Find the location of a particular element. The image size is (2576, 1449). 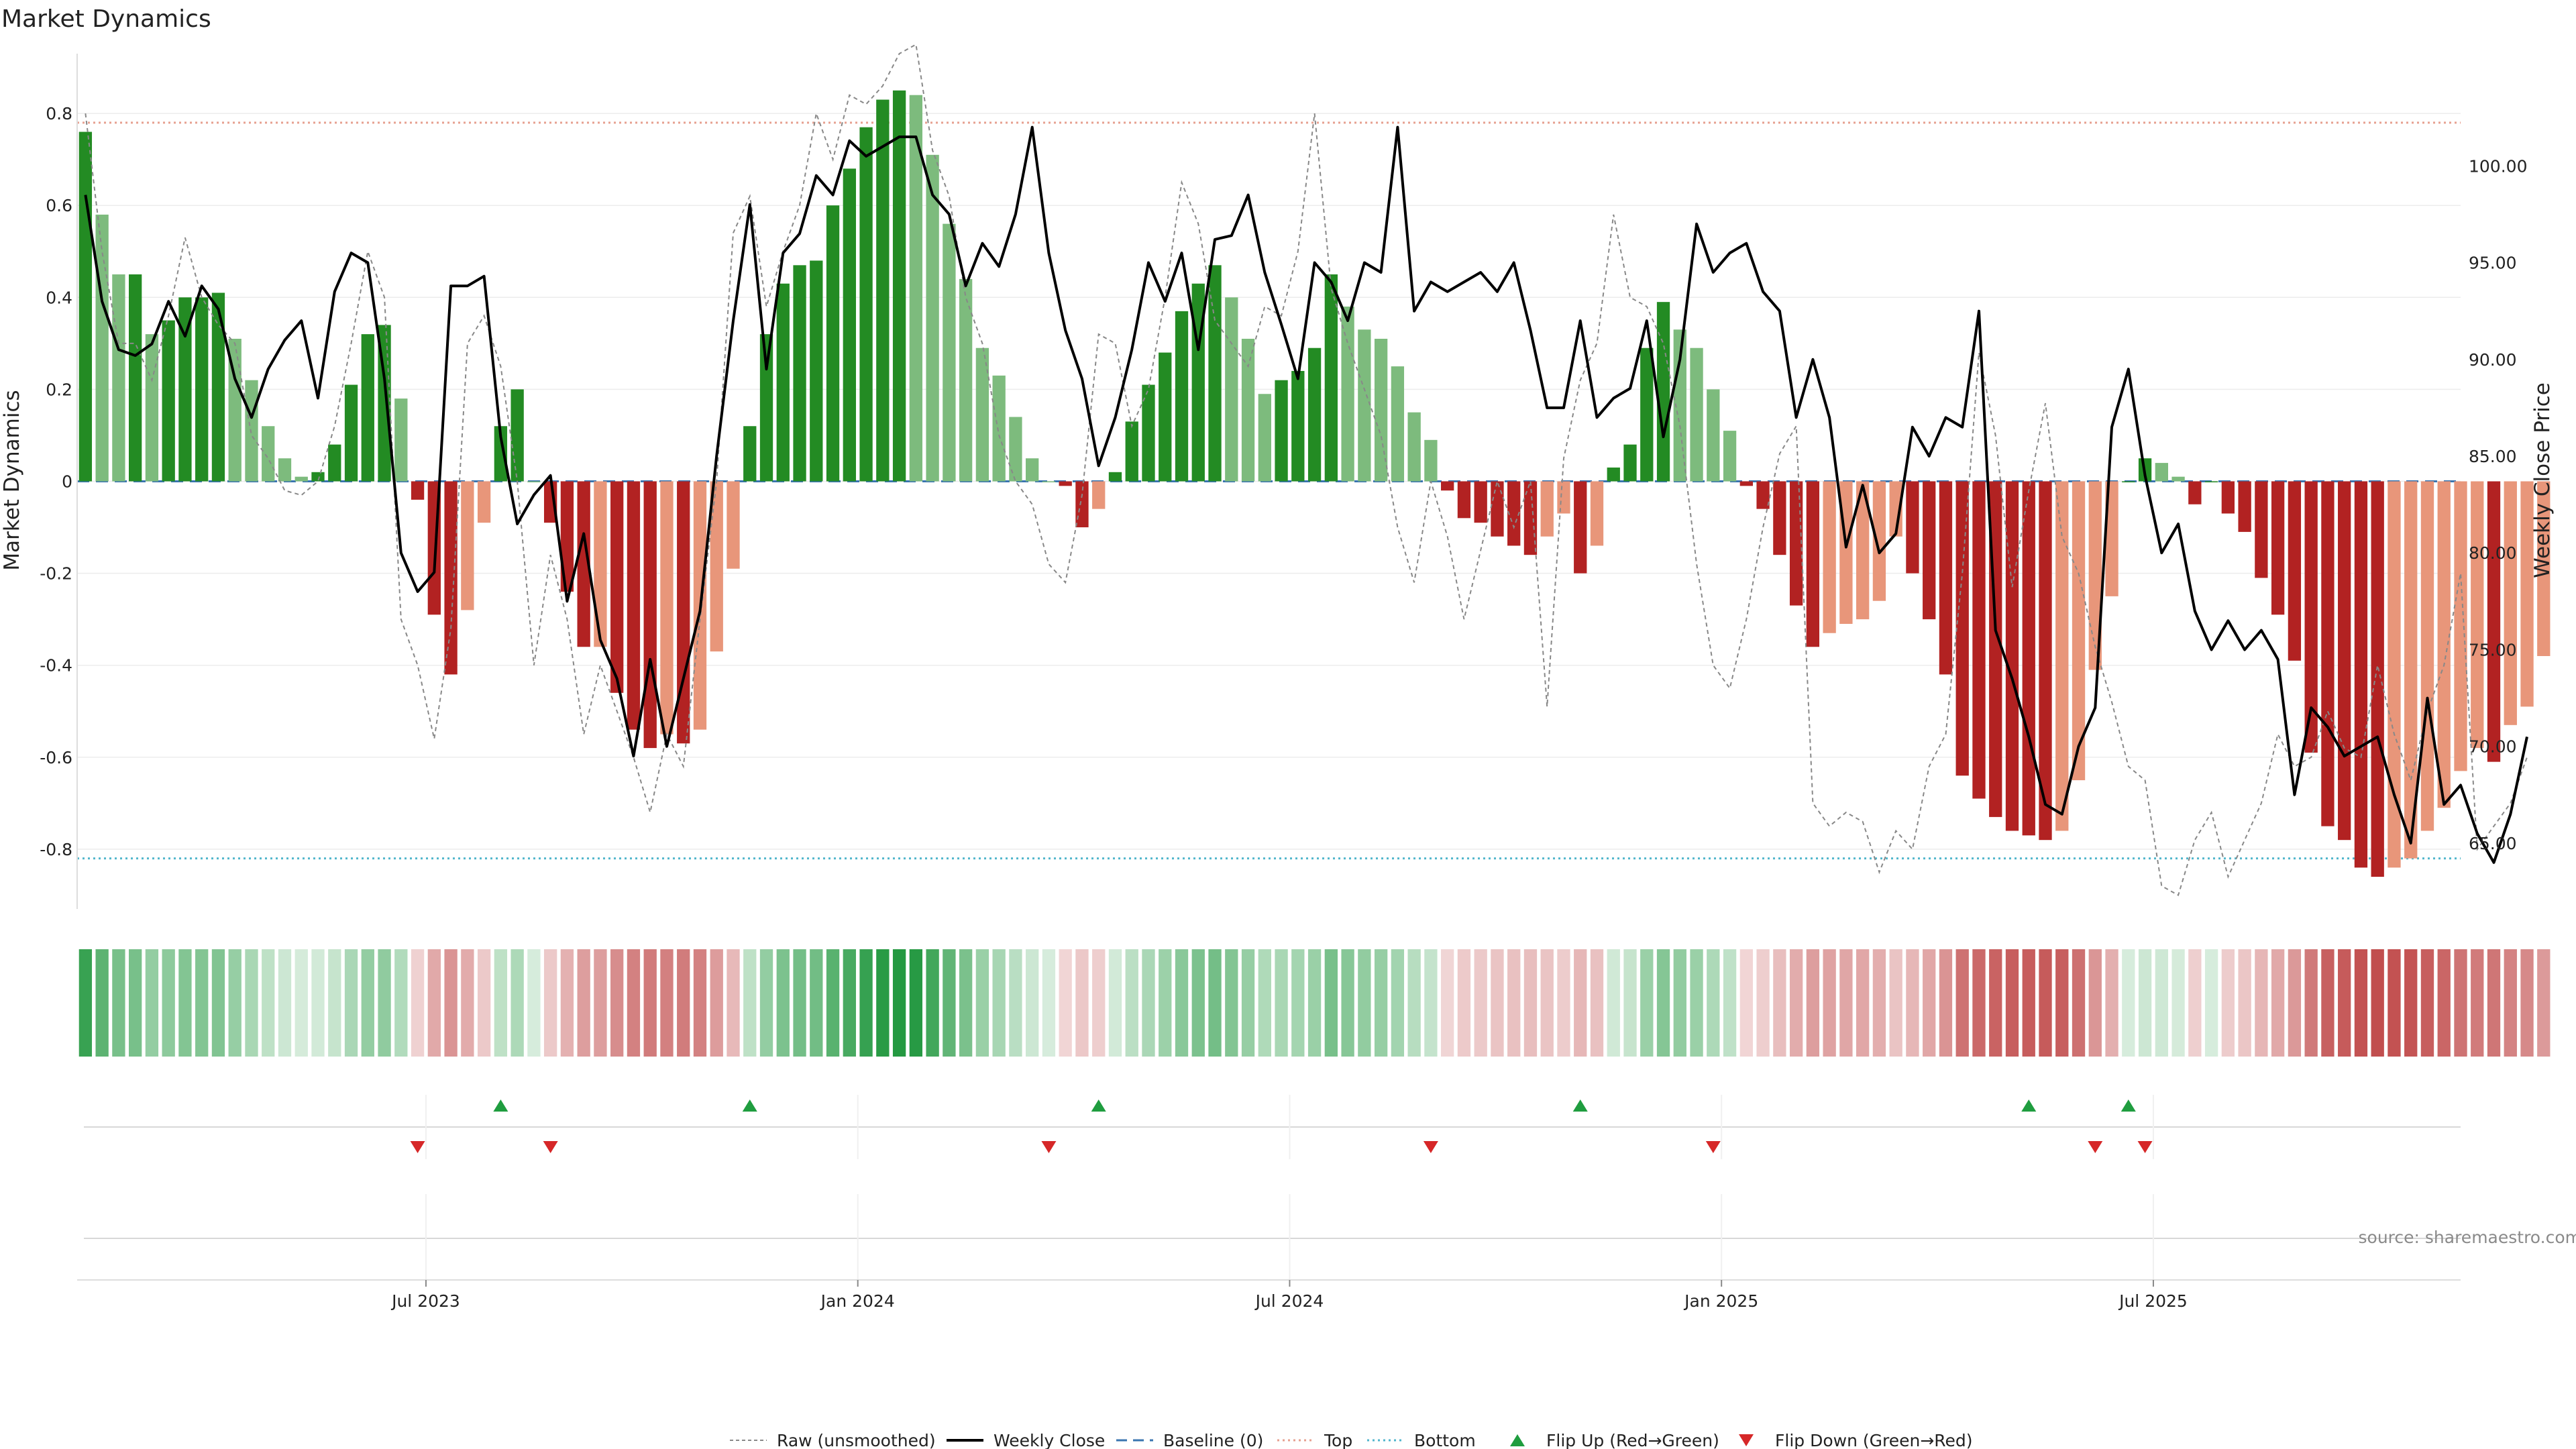

x-tick-label: Jan 2025 is located at coordinates (1720, 1301).